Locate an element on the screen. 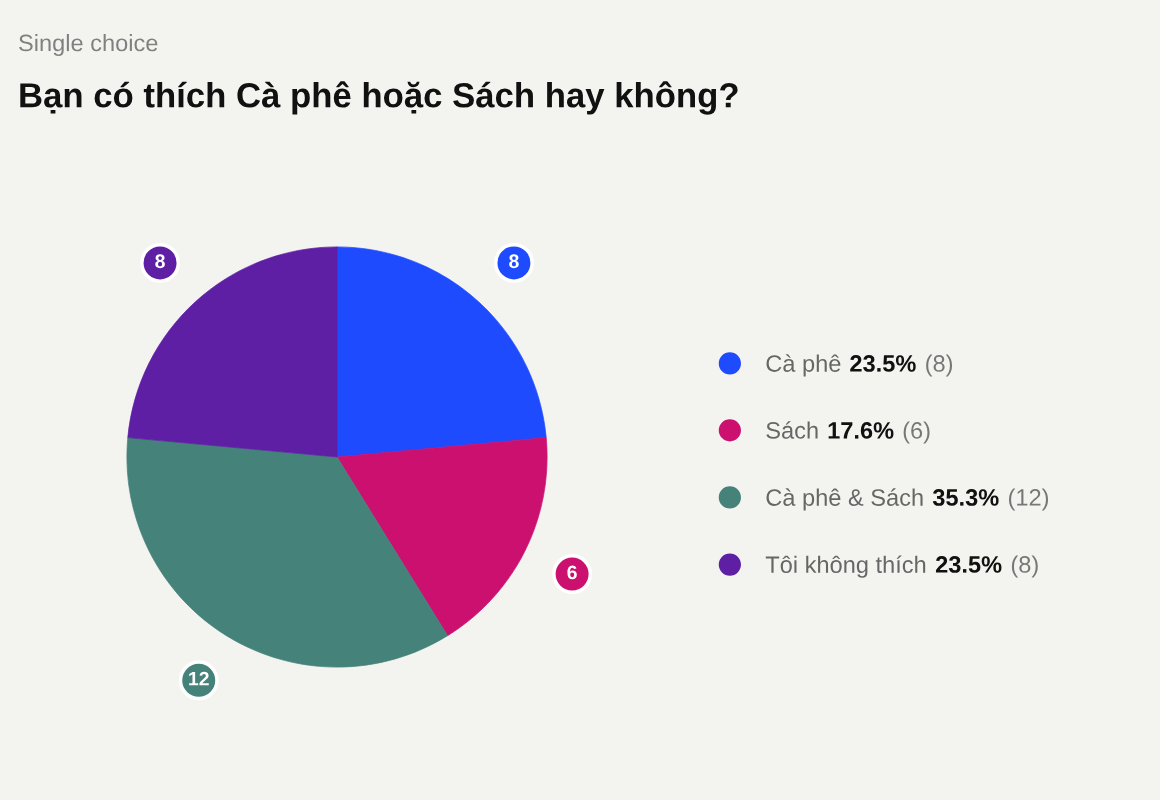 This screenshot has height=800, width=1160. legend-label: Sách is located at coordinates (792, 430).